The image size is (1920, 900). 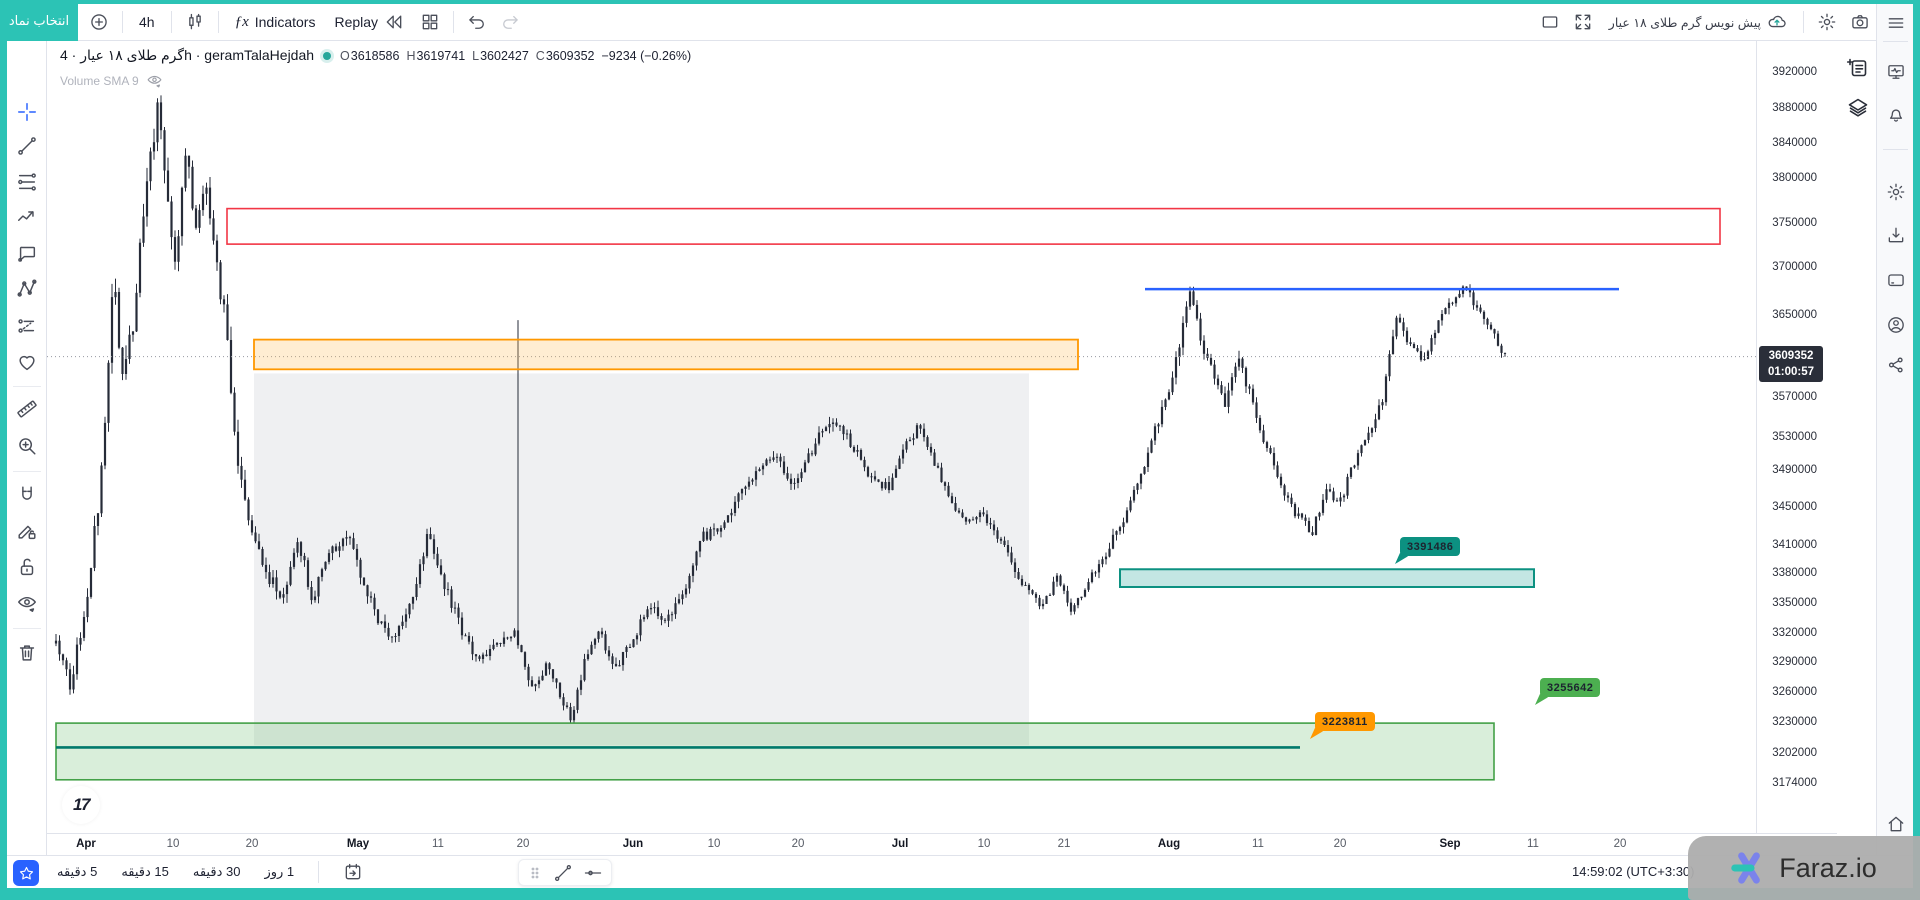 I want to click on lock-drawings-button, so click(x=27, y=567).